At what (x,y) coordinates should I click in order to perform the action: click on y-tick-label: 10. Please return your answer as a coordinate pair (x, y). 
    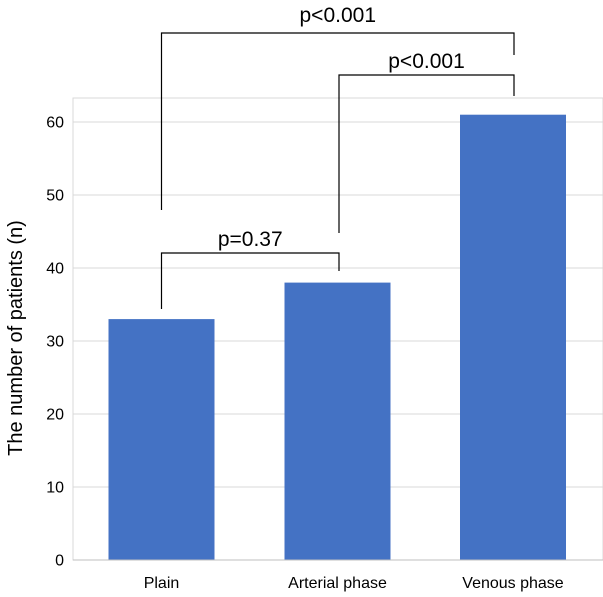
    Looking at the image, I should click on (55, 488).